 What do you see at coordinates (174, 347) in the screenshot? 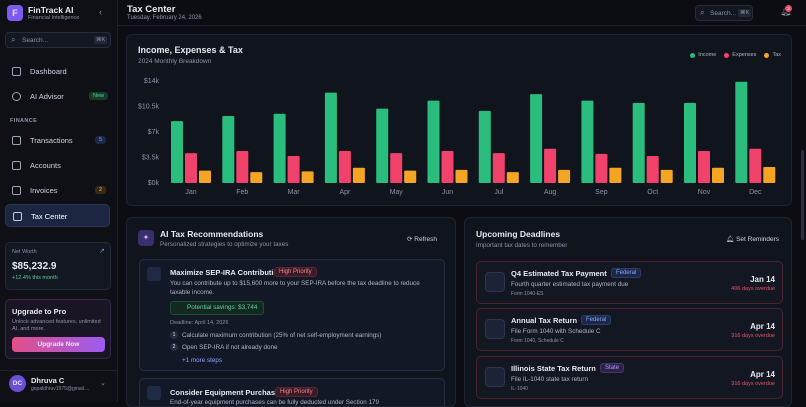
I see `step-number: 2` at bounding box center [174, 347].